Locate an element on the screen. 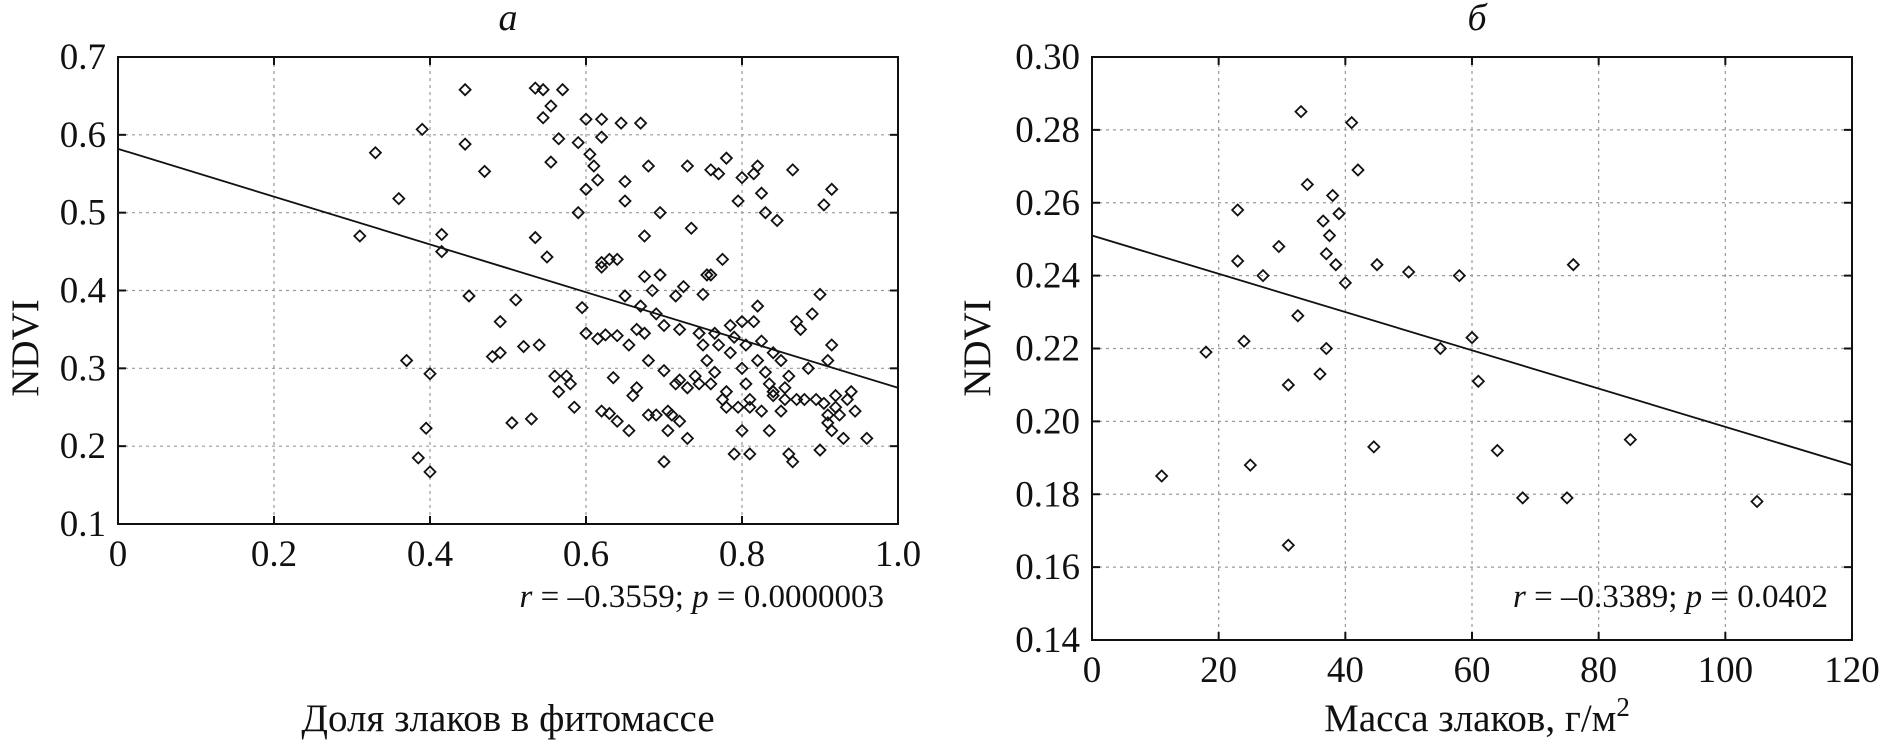 This screenshot has width=1883, height=744. panel-a-annotation: r = –0.3559; p = 0.0000003 is located at coordinates (702, 597).